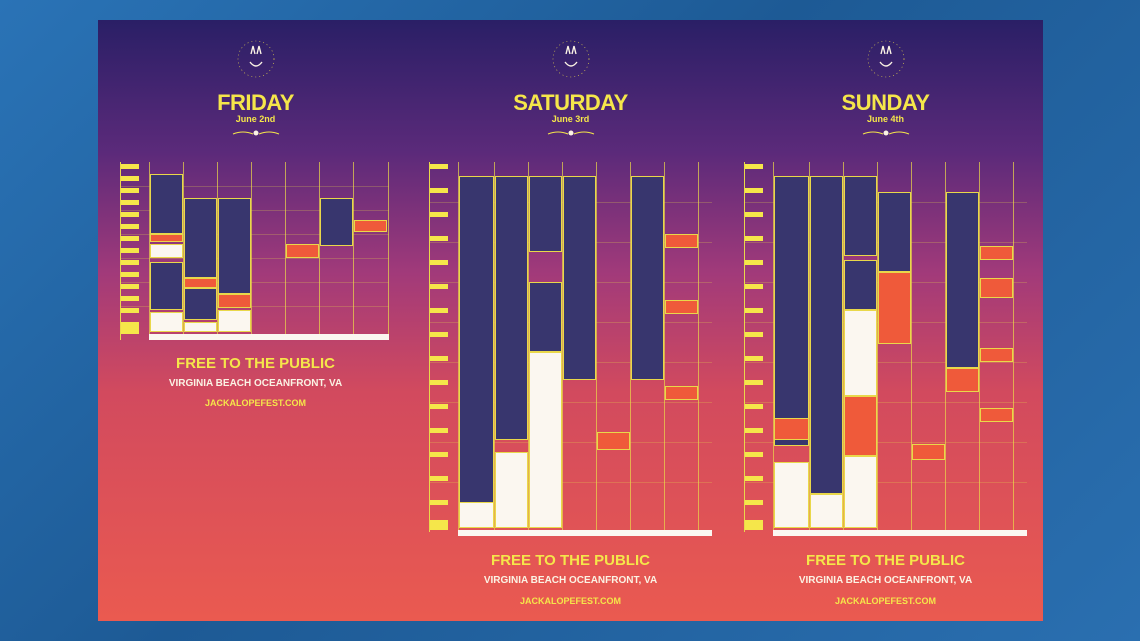 Image resolution: width=1140 pixels, height=641 pixels. What do you see at coordinates (255, 119) in the screenshot?
I see `day-date: June 2nd` at bounding box center [255, 119].